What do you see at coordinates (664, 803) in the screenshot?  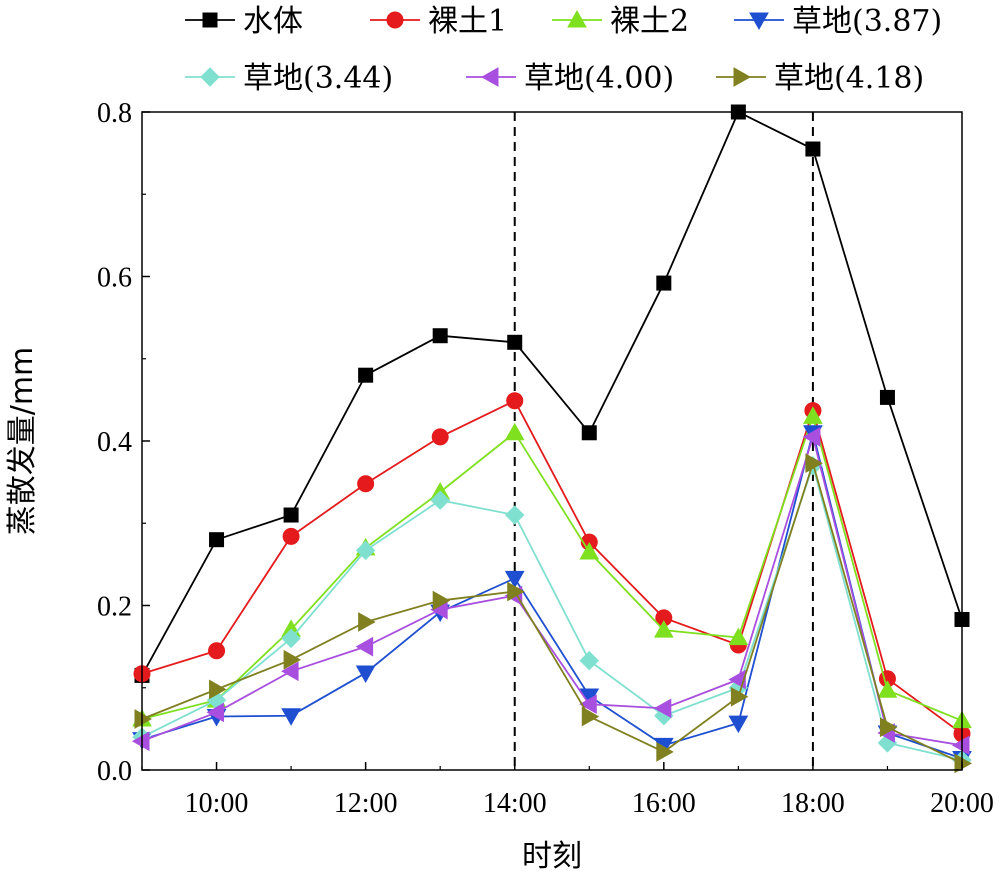 I see `x-tick-label: 16:00` at bounding box center [664, 803].